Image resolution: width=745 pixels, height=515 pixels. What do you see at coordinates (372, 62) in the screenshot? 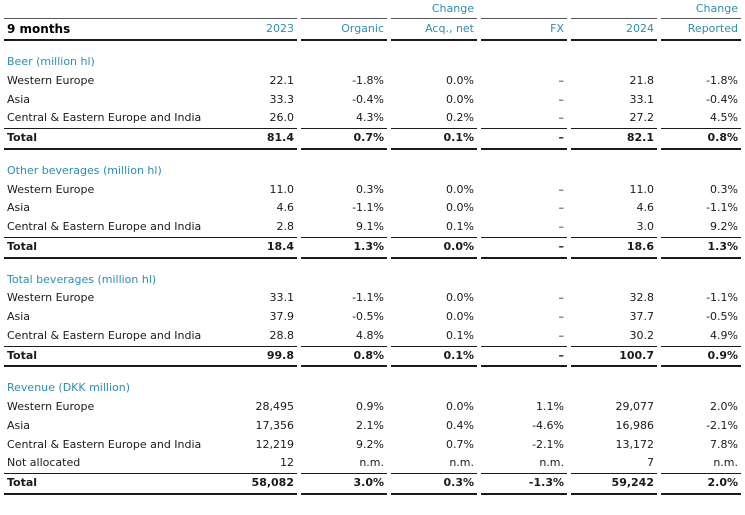
I see `section-title-row: Beer (million hl)` at bounding box center [372, 62].